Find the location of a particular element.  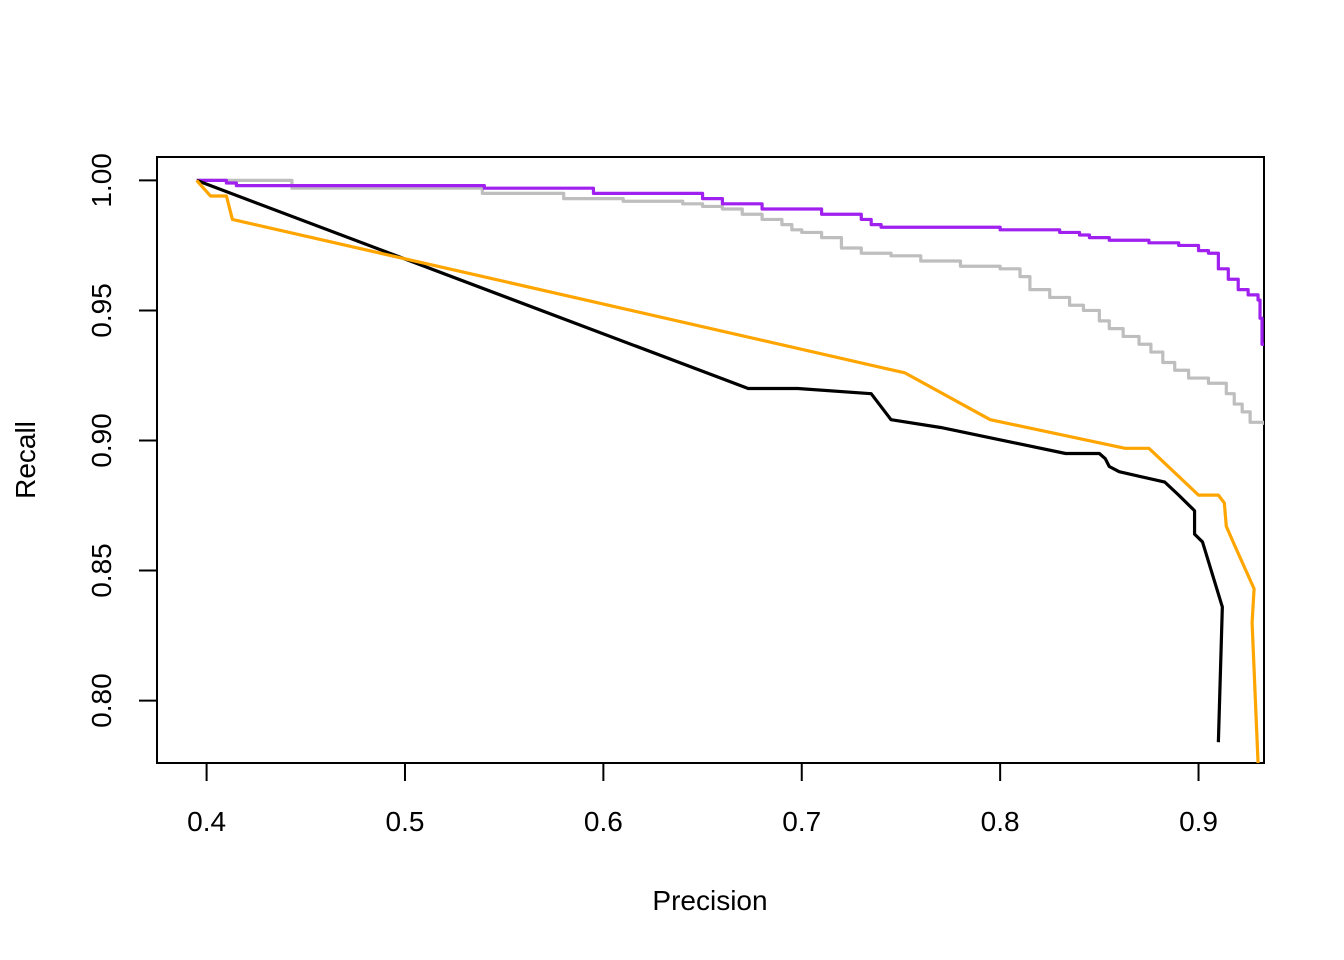

y-tick-label: 0.95 is located at coordinates (101, 310).